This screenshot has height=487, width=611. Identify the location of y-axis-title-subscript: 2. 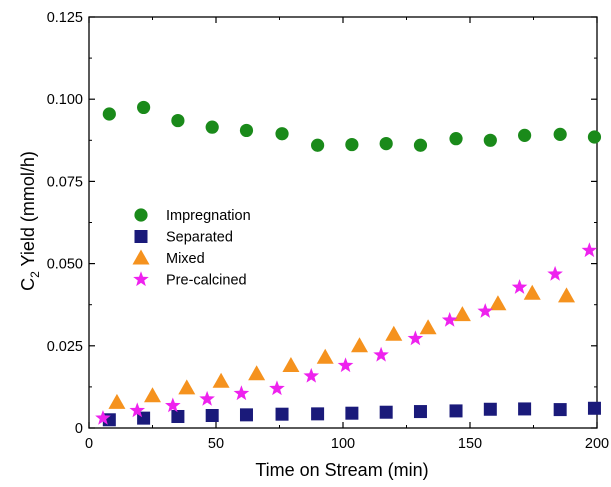
(35, 274).